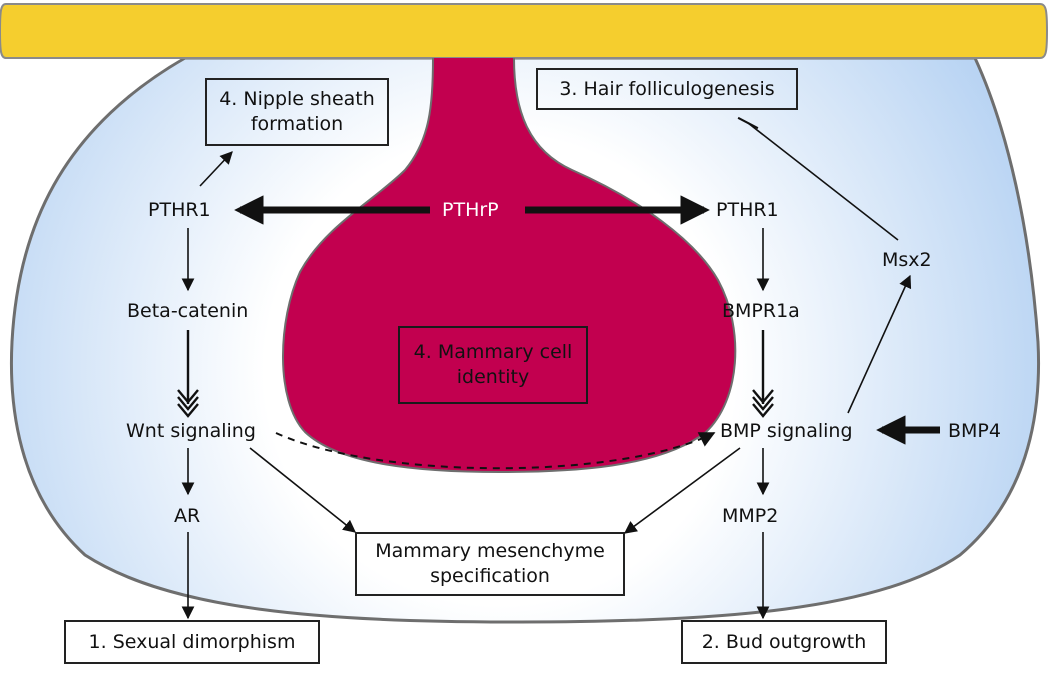  I want to click on mammary-identity-line2: identity, so click(493, 377).